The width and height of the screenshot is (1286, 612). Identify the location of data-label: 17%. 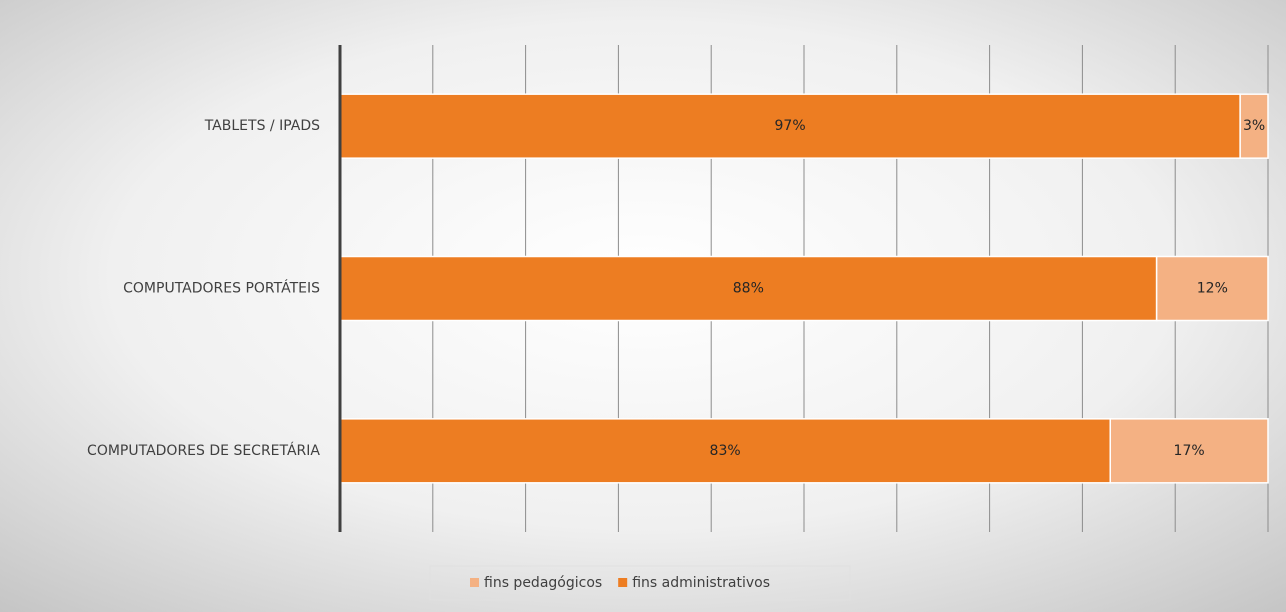
(1189, 451).